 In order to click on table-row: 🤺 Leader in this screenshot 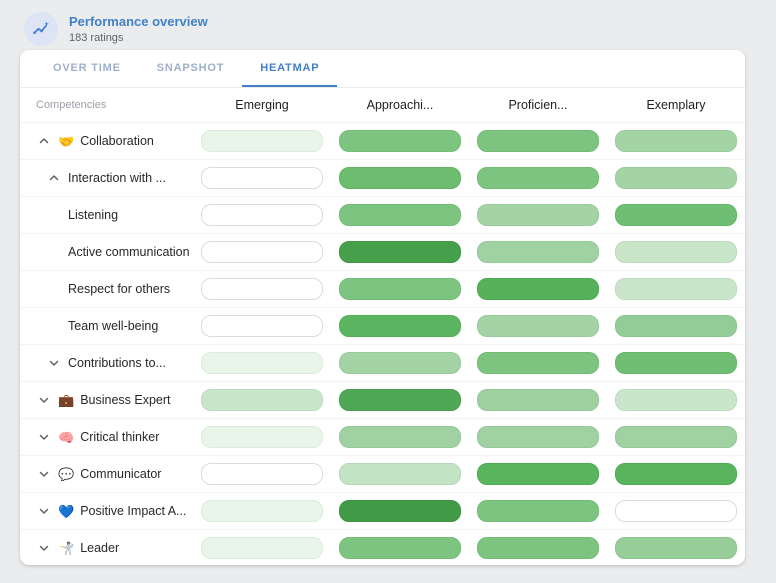, I will do `click(382, 547)`.